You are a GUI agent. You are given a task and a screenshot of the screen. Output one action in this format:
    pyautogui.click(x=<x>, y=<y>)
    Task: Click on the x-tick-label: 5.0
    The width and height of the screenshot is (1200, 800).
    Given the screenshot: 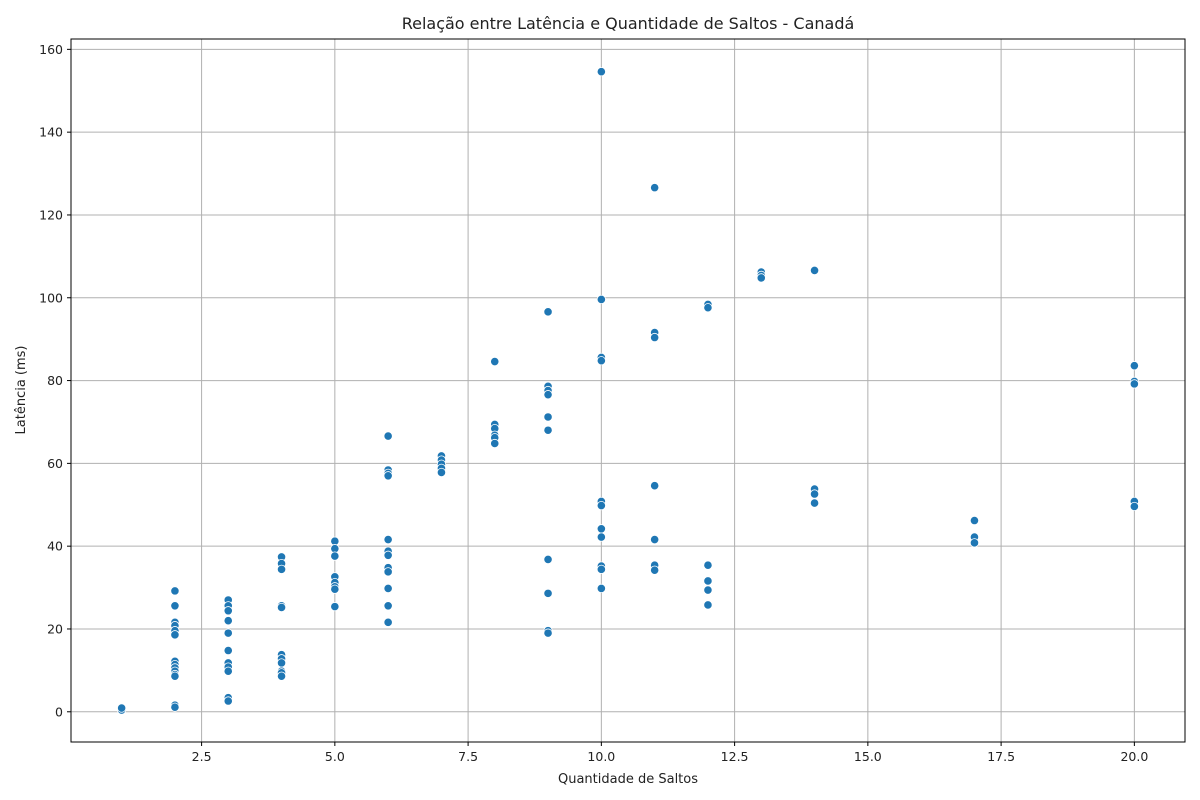 What is the action you would take?
    pyautogui.click(x=335, y=756)
    